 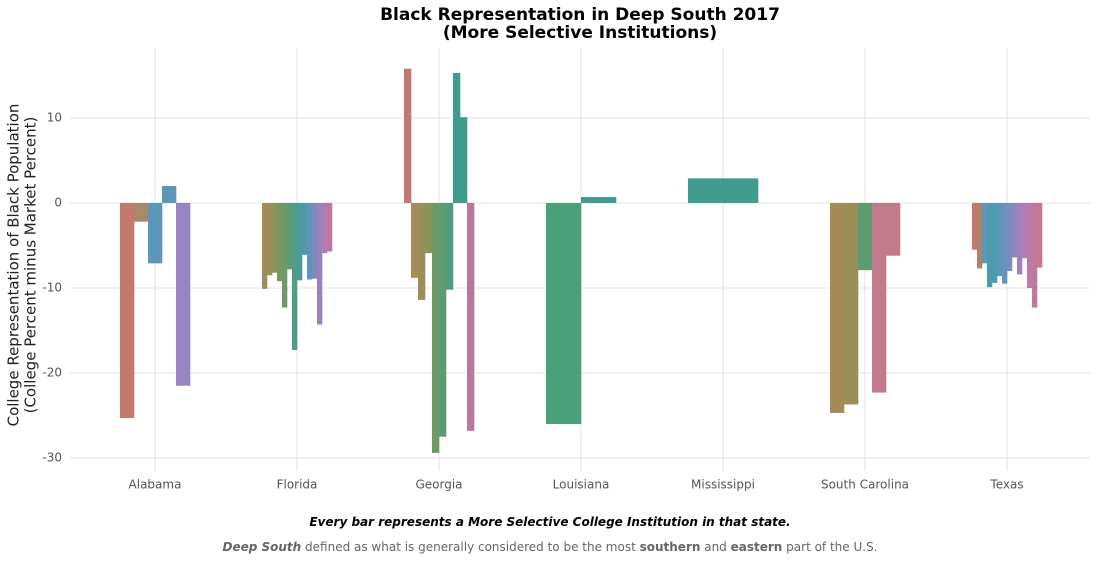 I want to click on y-tick-label: -20, so click(x=52, y=373).